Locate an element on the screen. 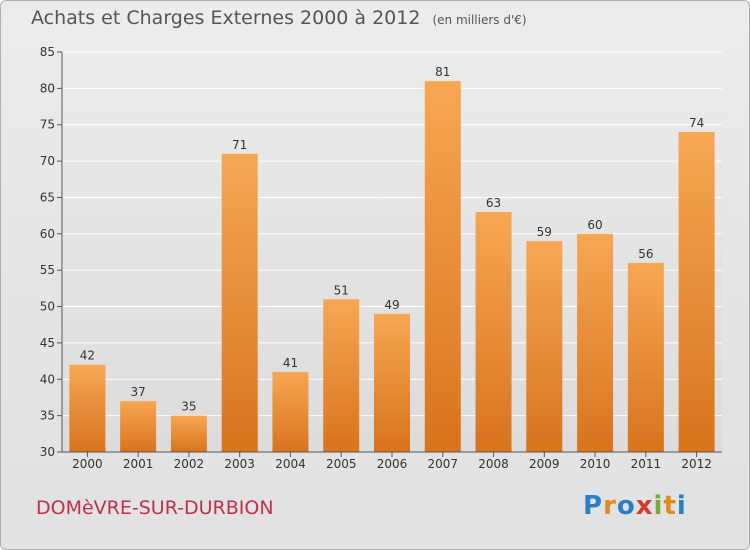 This screenshot has width=750, height=550. data-label: 81 is located at coordinates (442, 72).